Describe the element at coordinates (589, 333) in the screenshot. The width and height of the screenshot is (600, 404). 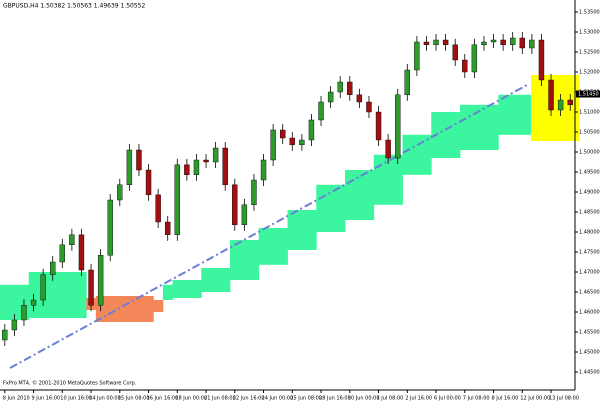
I see `y-tick-label: 1.45500` at that location.